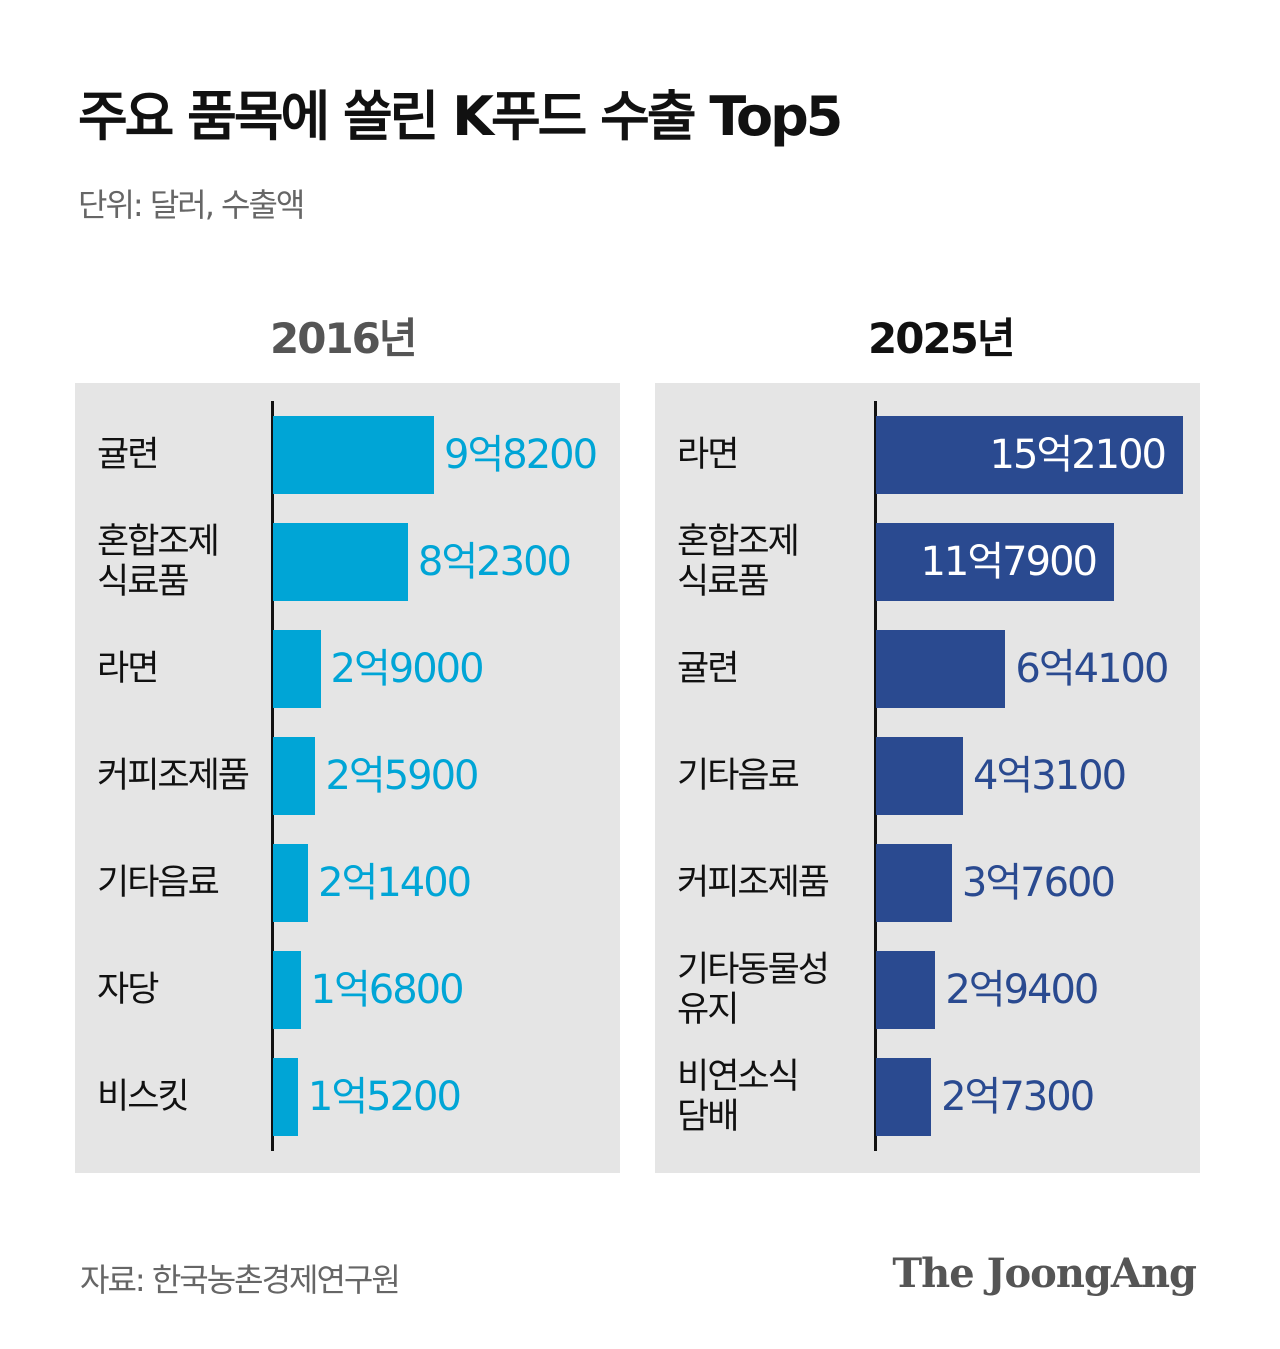 The width and height of the screenshot is (1280, 1349). What do you see at coordinates (128, 990) in the screenshot?
I see `category-label: 자당` at bounding box center [128, 990].